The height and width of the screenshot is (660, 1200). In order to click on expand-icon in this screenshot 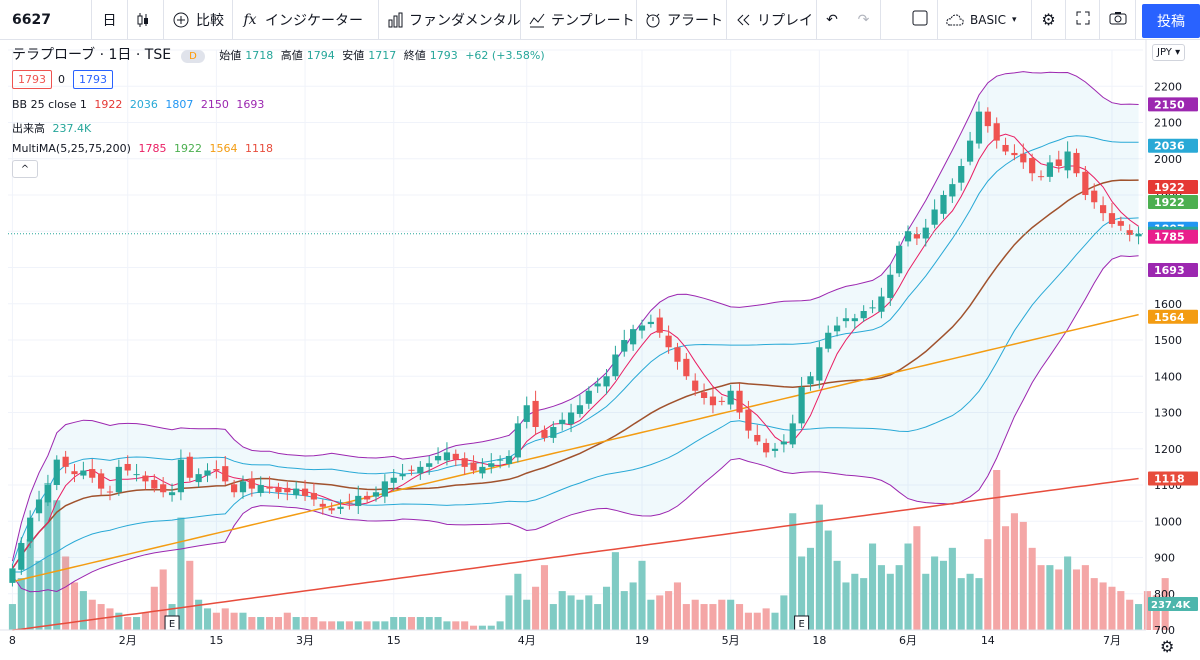, I will do `click(1083, 20)`.